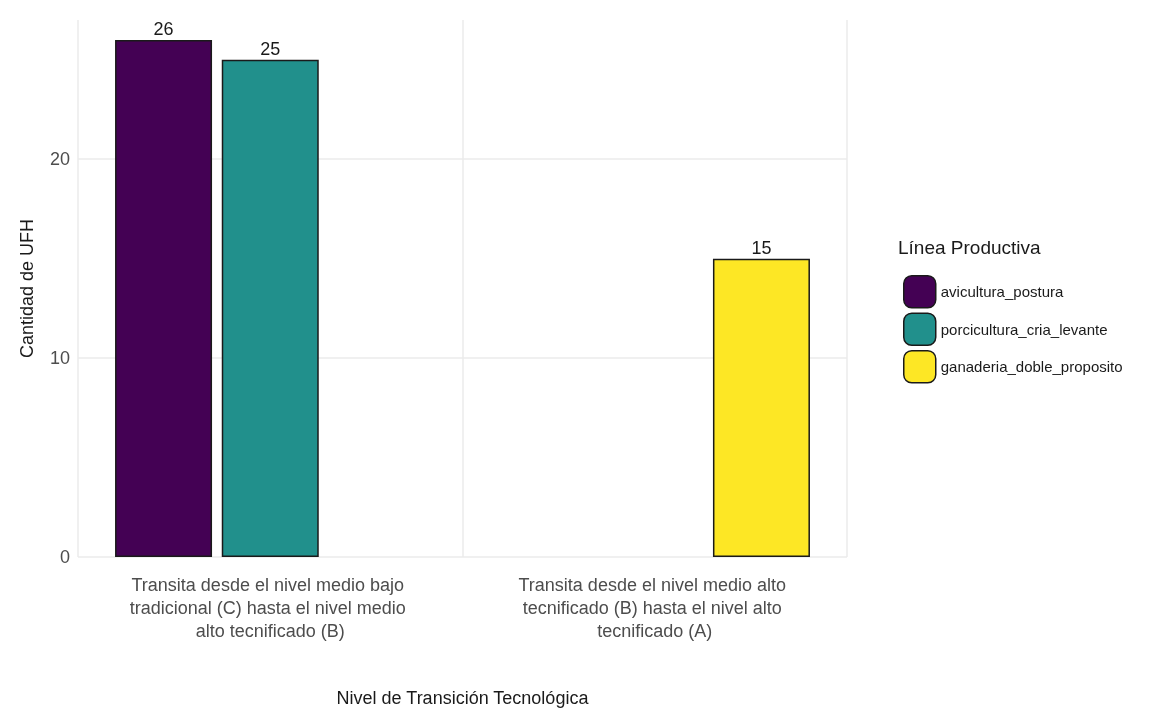 The height and width of the screenshot is (721, 1155). Describe the element at coordinates (654, 607) in the screenshot. I see `x-tick-label: Transita desde el nivel medio alto tecnificado (B) hasta el nivel alto tecnificado (A)` at that location.